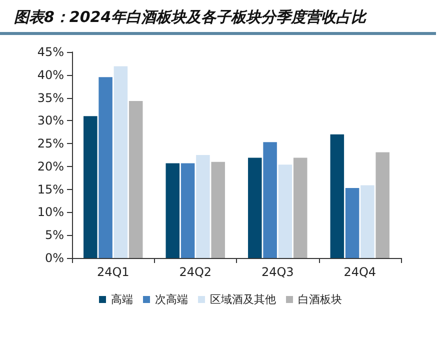 The image size is (441, 344). Describe the element at coordinates (195, 272) in the screenshot. I see `x-tick-label: 24Q2` at that location.